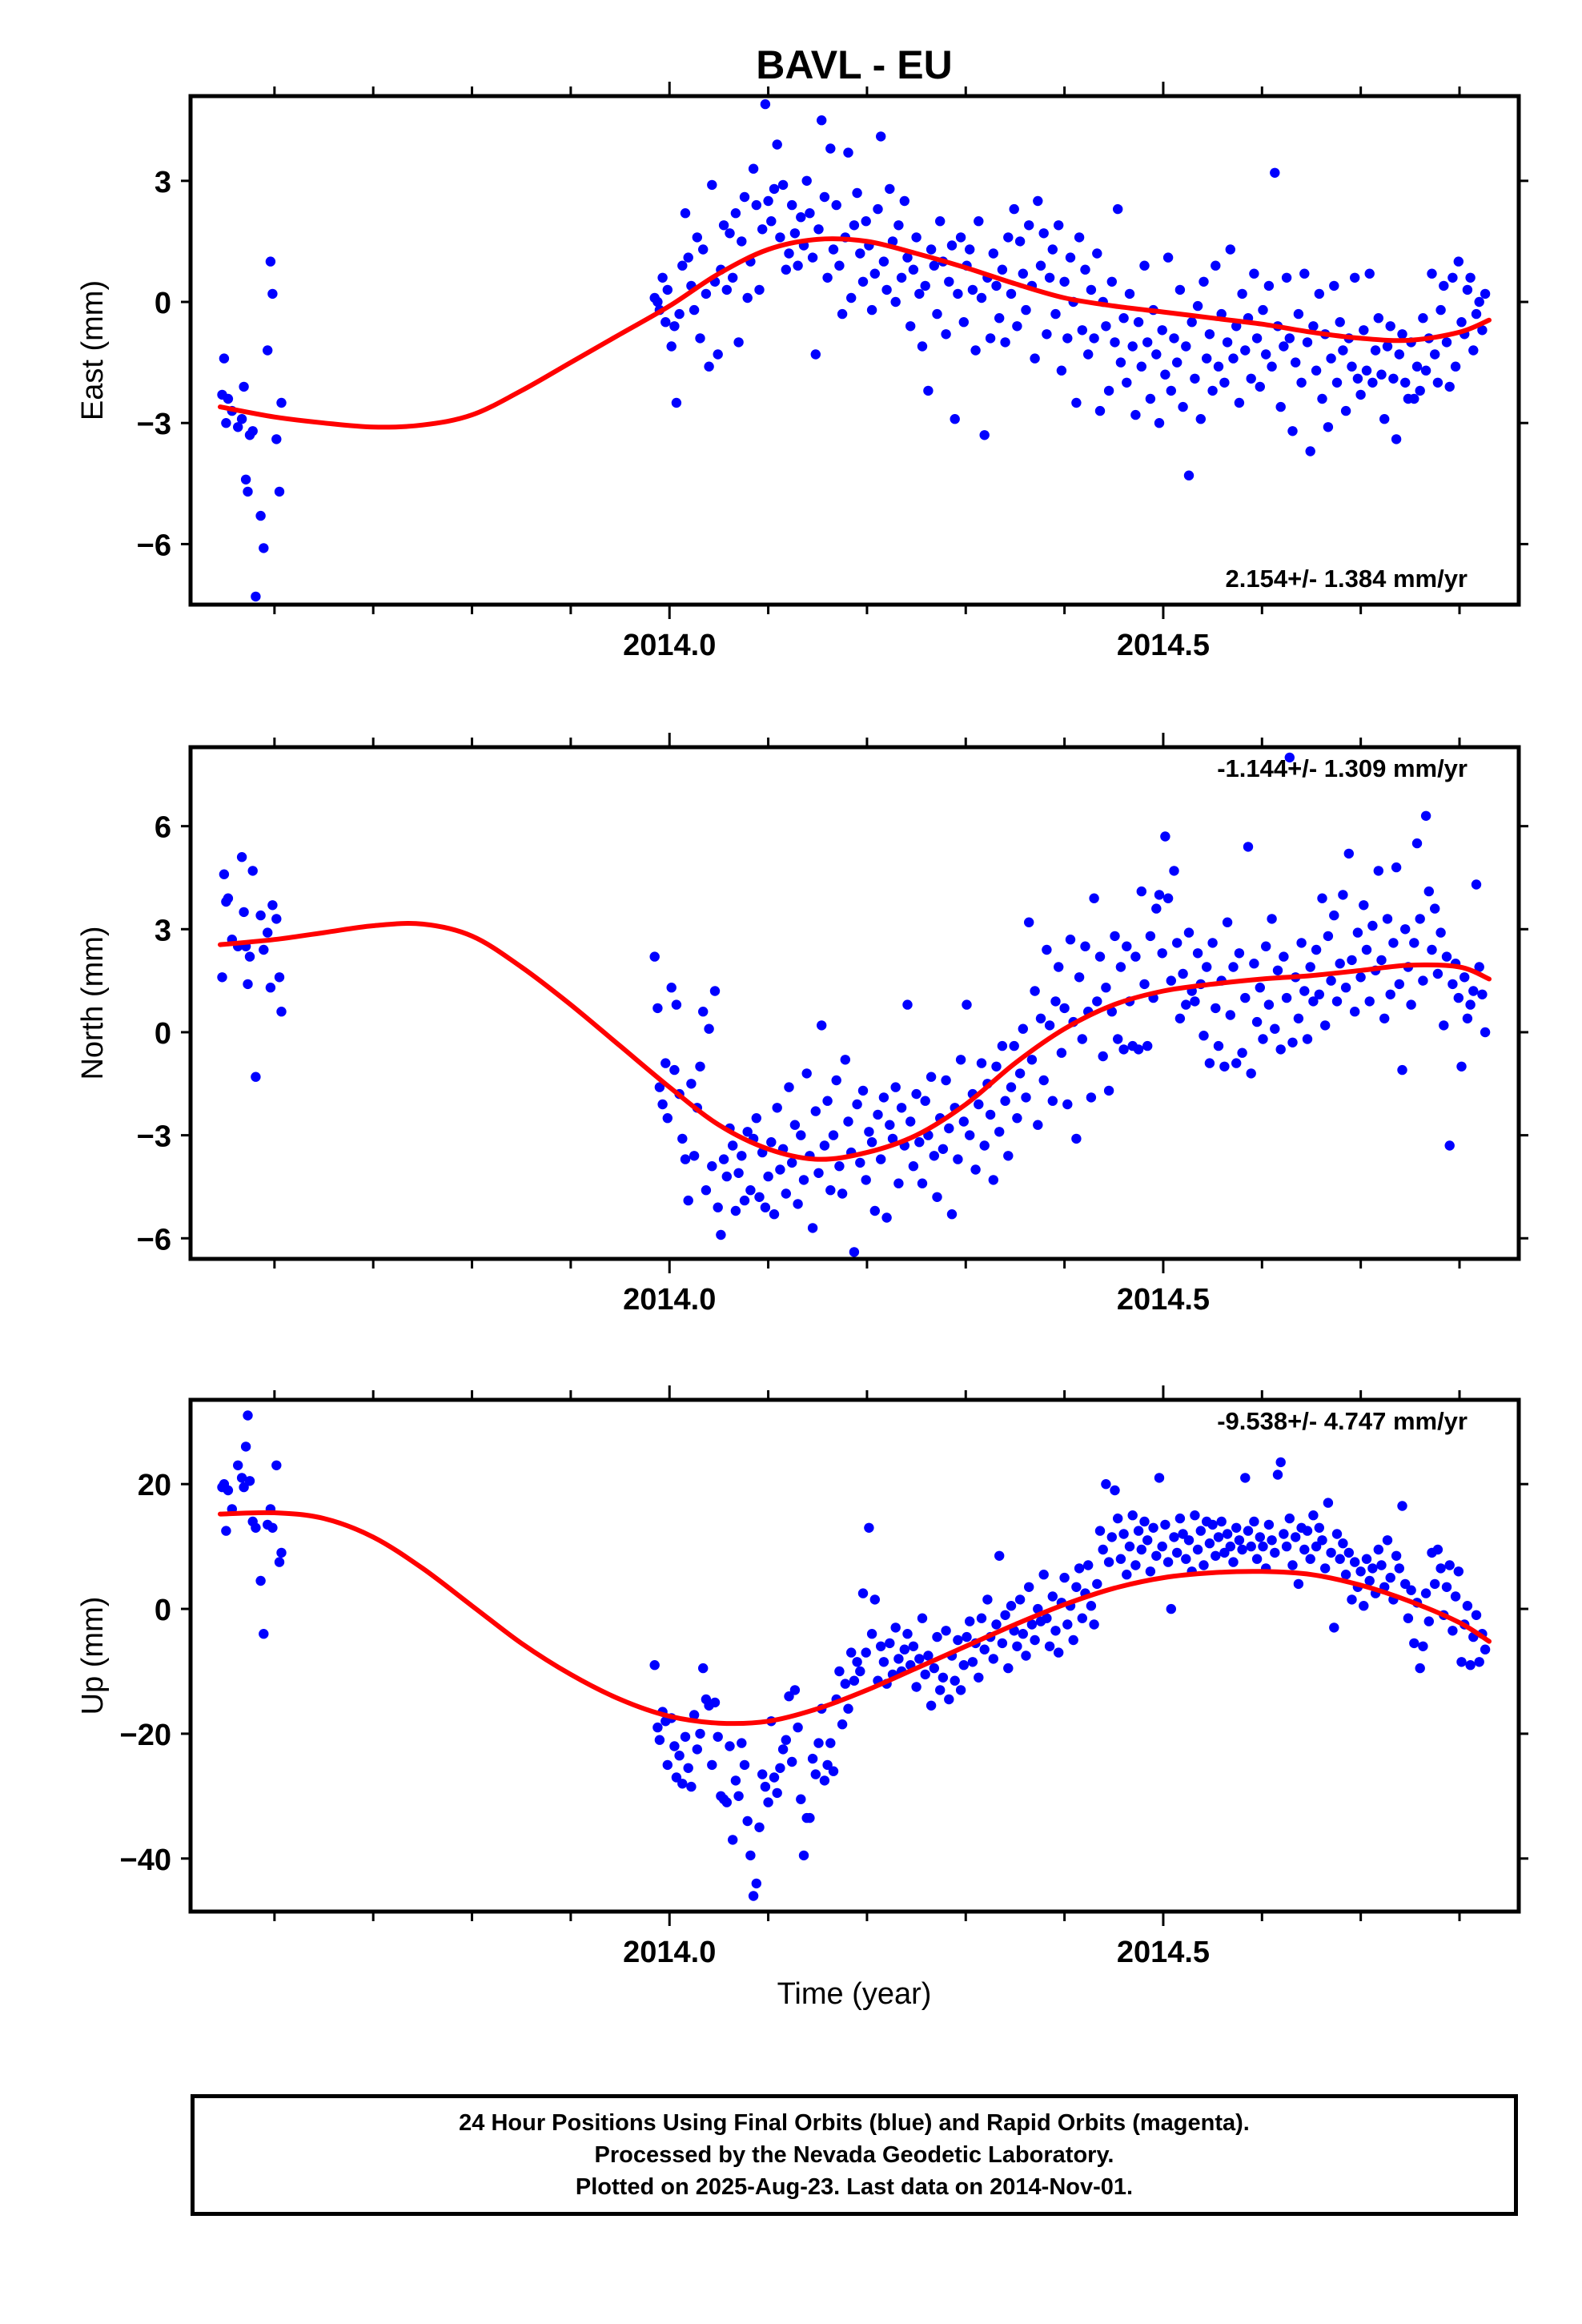  I want to click on north-y-tick-label: 0, so click(163, 1034).